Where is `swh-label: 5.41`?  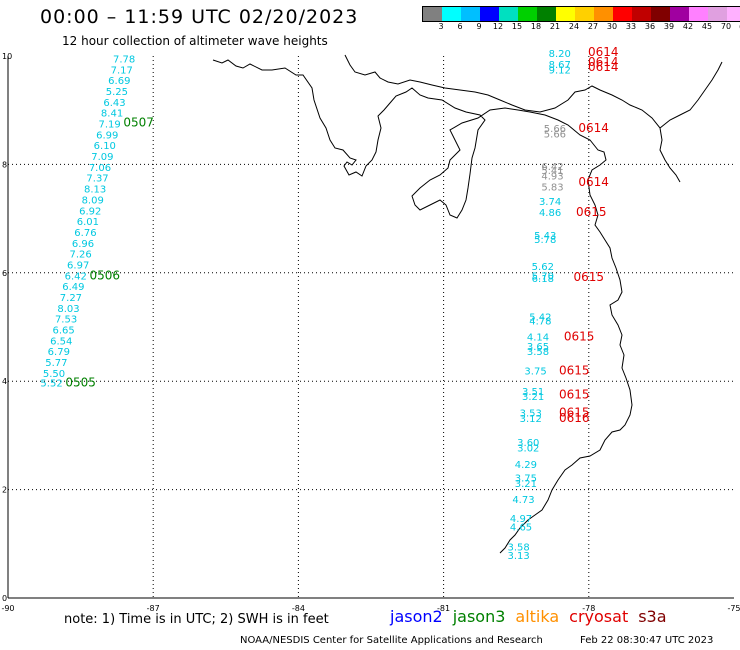
swh-label: 5.41 is located at coordinates (552, 171).